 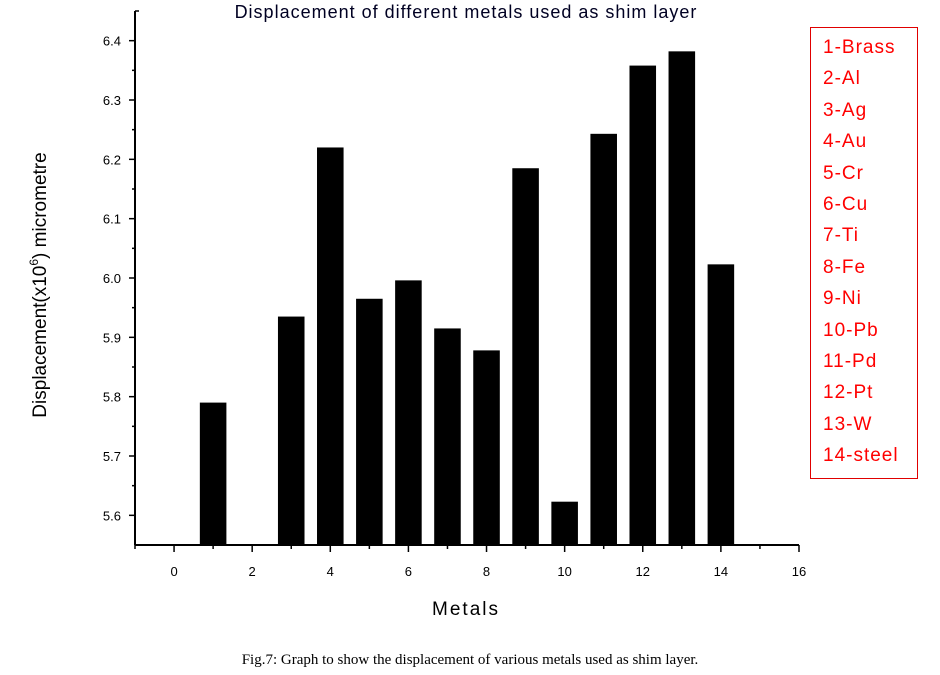 I want to click on legend-entry: 1-Brass, so click(x=859, y=47).